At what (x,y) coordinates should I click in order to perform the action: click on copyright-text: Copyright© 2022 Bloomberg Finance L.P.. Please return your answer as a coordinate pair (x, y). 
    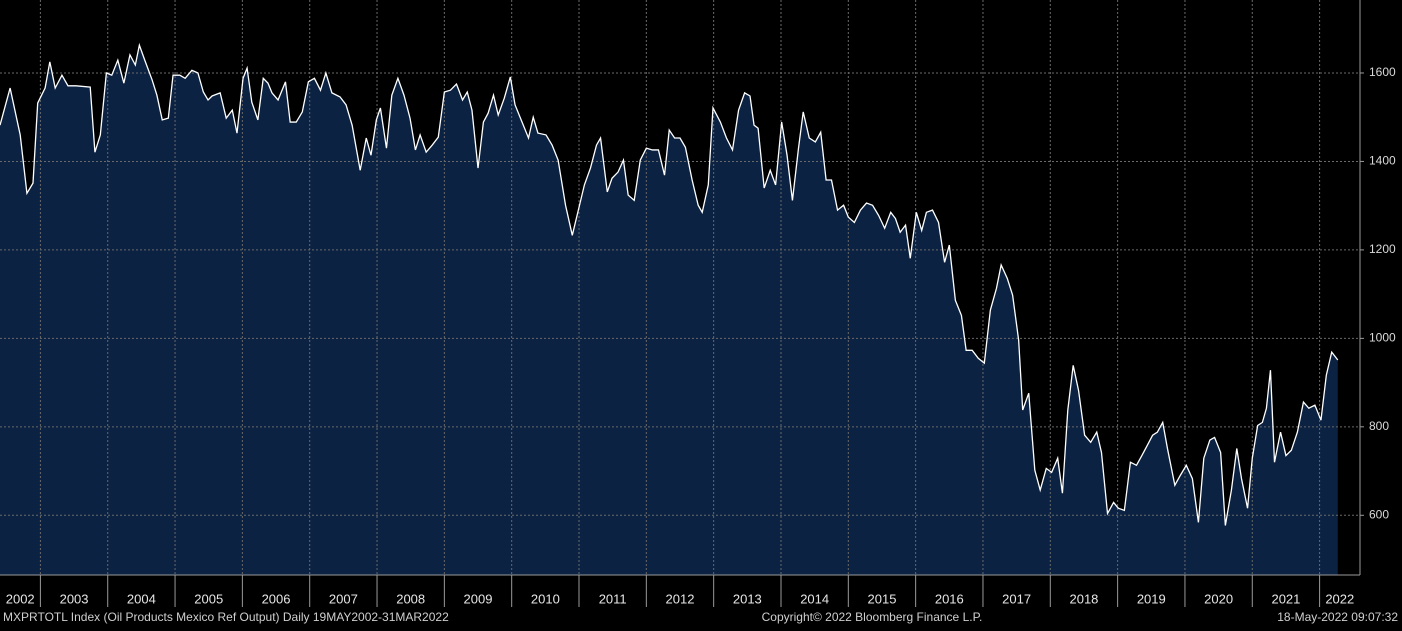
    Looking at the image, I should click on (872, 617).